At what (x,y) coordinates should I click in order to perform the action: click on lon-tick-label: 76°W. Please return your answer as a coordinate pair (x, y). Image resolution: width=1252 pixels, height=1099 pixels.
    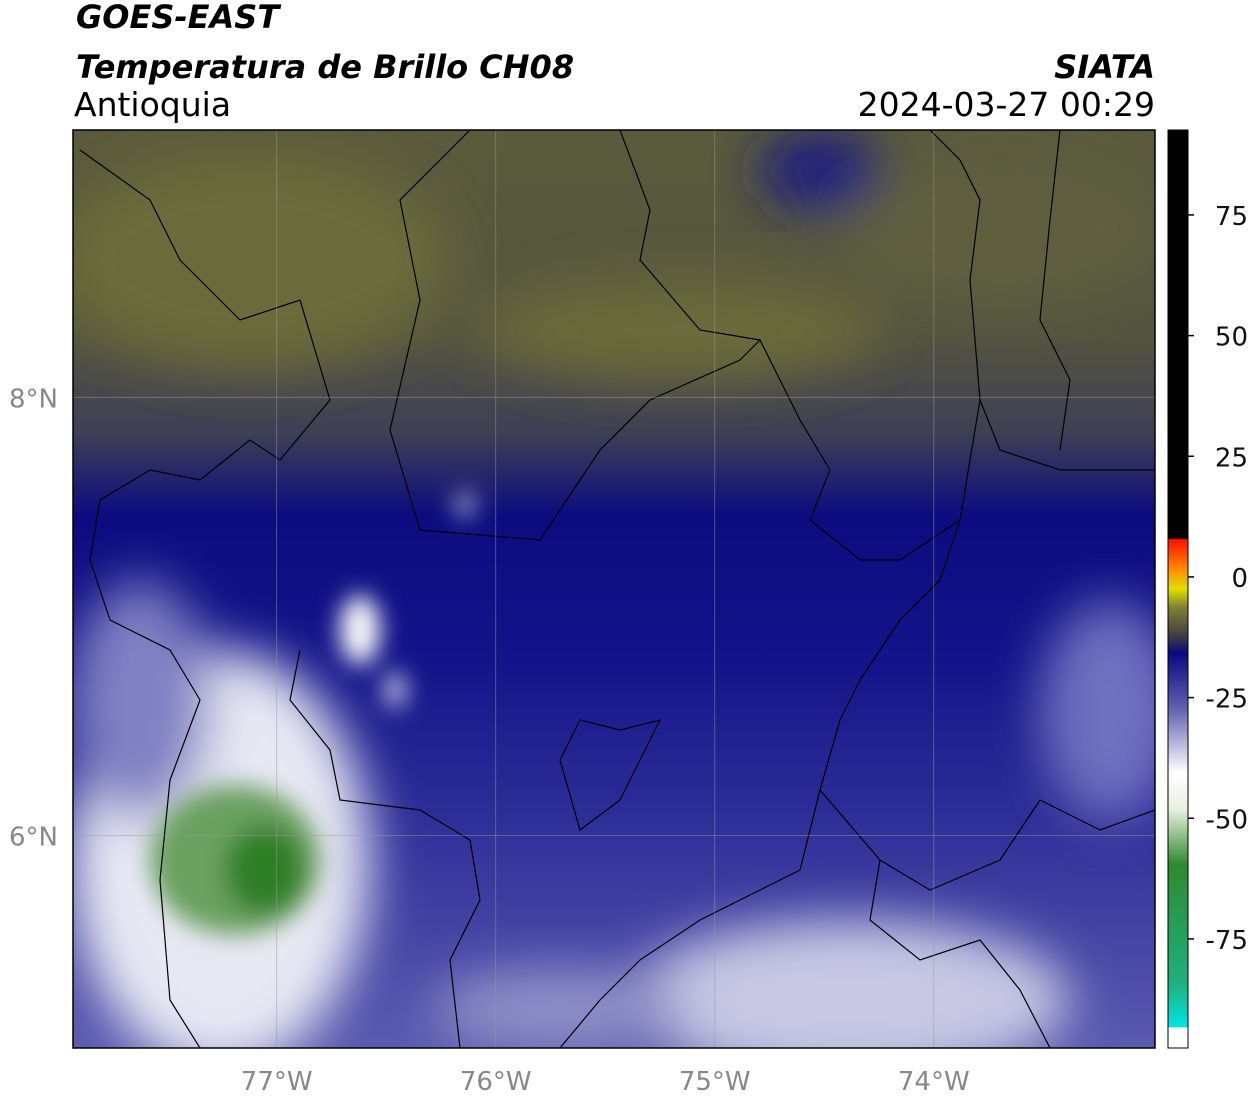
    Looking at the image, I should click on (496, 1082).